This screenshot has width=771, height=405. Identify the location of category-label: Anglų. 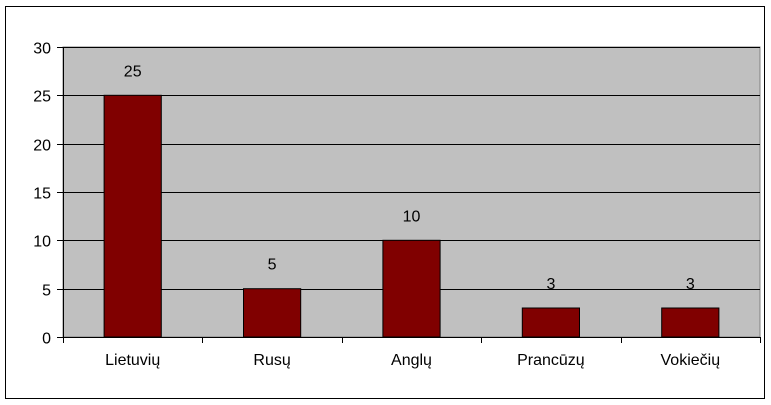
(411, 360).